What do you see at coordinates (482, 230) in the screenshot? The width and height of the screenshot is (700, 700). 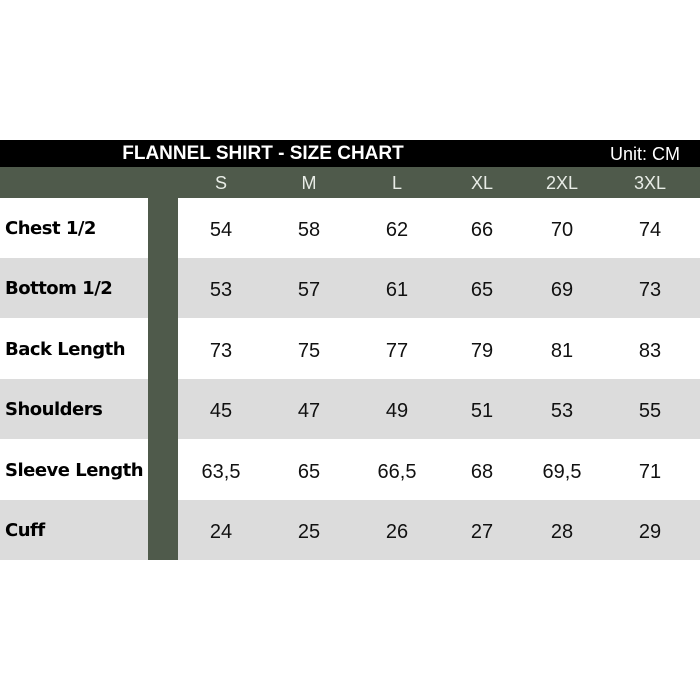 I see `cell-value: 66` at bounding box center [482, 230].